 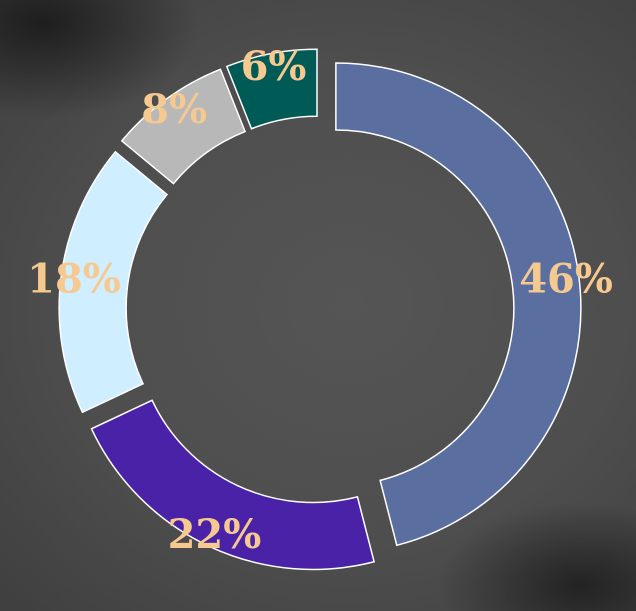 I want to click on donut-slice-label-1: 46%, so click(x=566, y=278).